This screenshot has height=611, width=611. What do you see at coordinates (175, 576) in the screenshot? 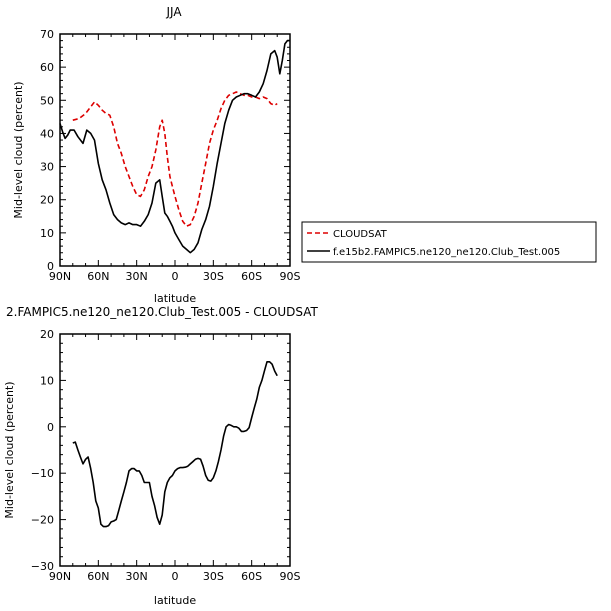
I see `bottom-x-tick-label: 0` at bounding box center [175, 576].